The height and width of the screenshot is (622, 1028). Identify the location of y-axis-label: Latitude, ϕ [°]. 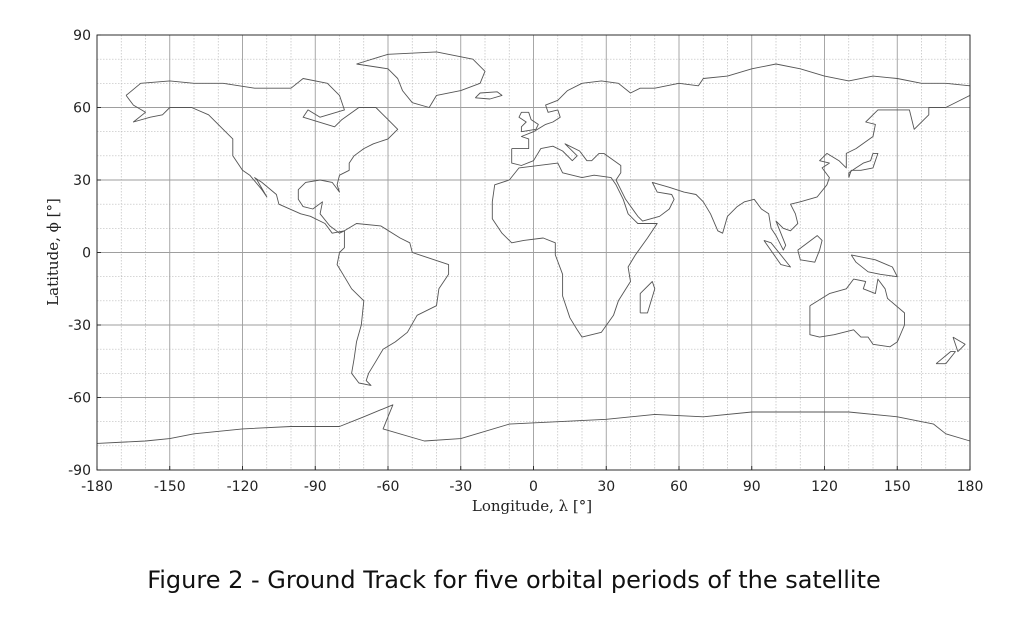
(53, 252).